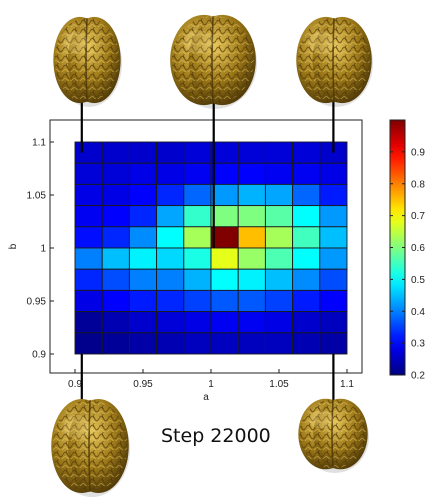  I want to click on y-axis-label: b, so click(13, 246).